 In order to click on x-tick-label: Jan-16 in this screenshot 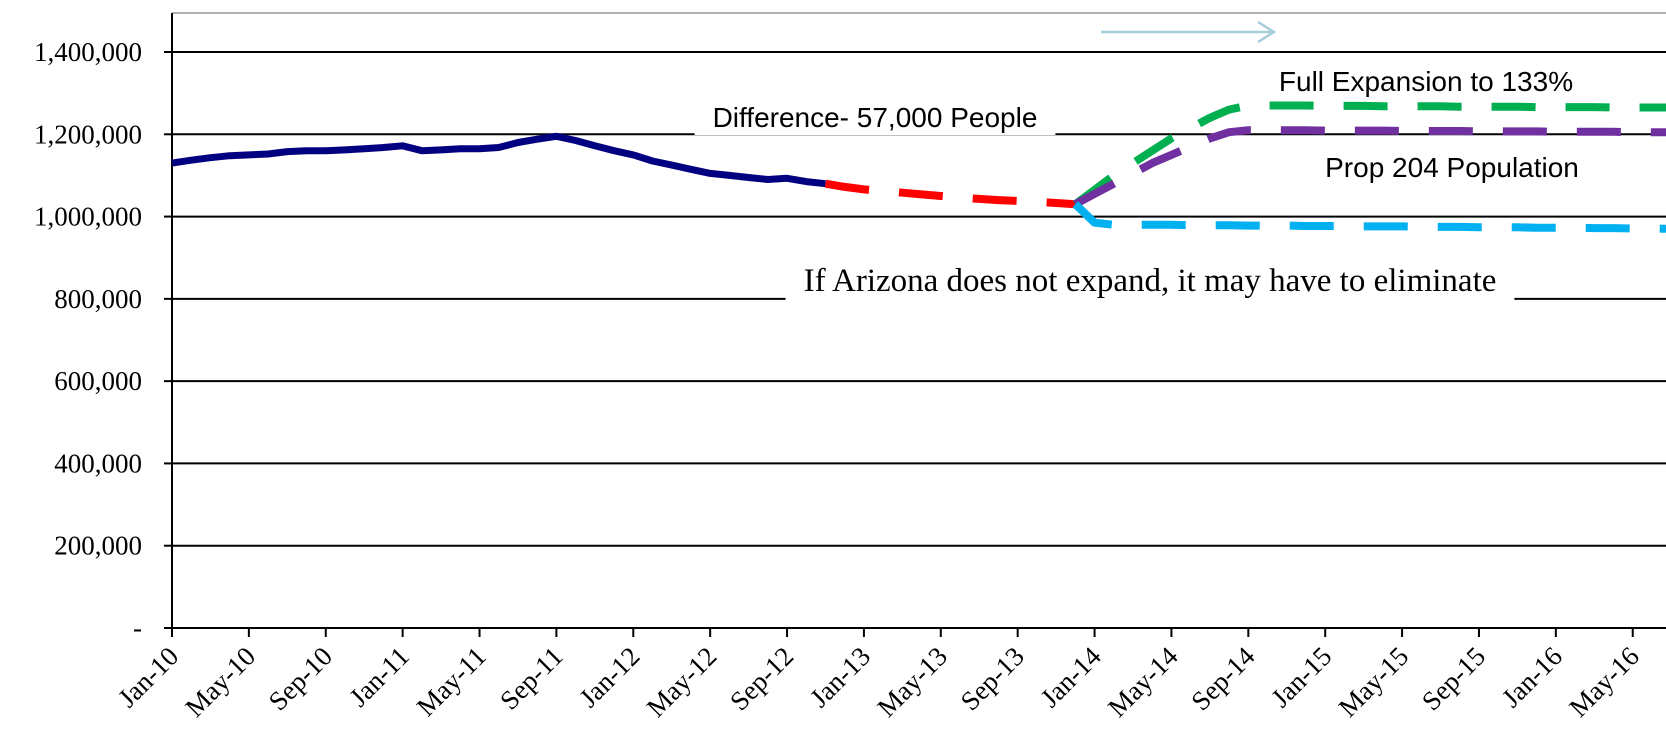, I will do `click(1532, 677)`.